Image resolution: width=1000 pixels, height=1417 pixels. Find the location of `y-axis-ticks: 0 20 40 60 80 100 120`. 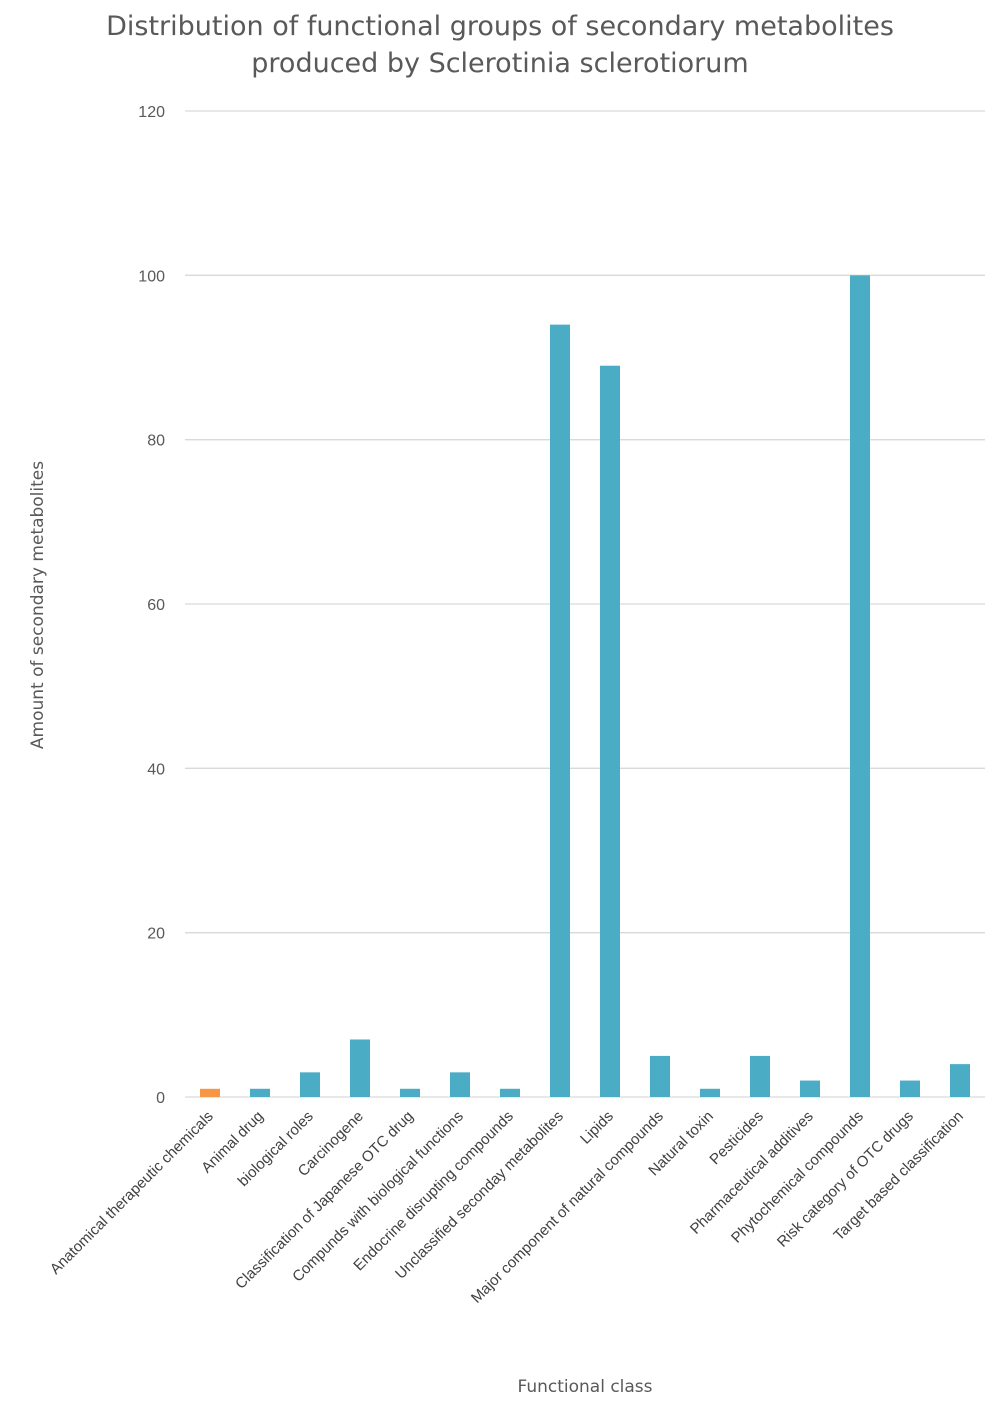

y-axis-ticks: 0 20 40 60 80 100 120 is located at coordinates (151, 605).